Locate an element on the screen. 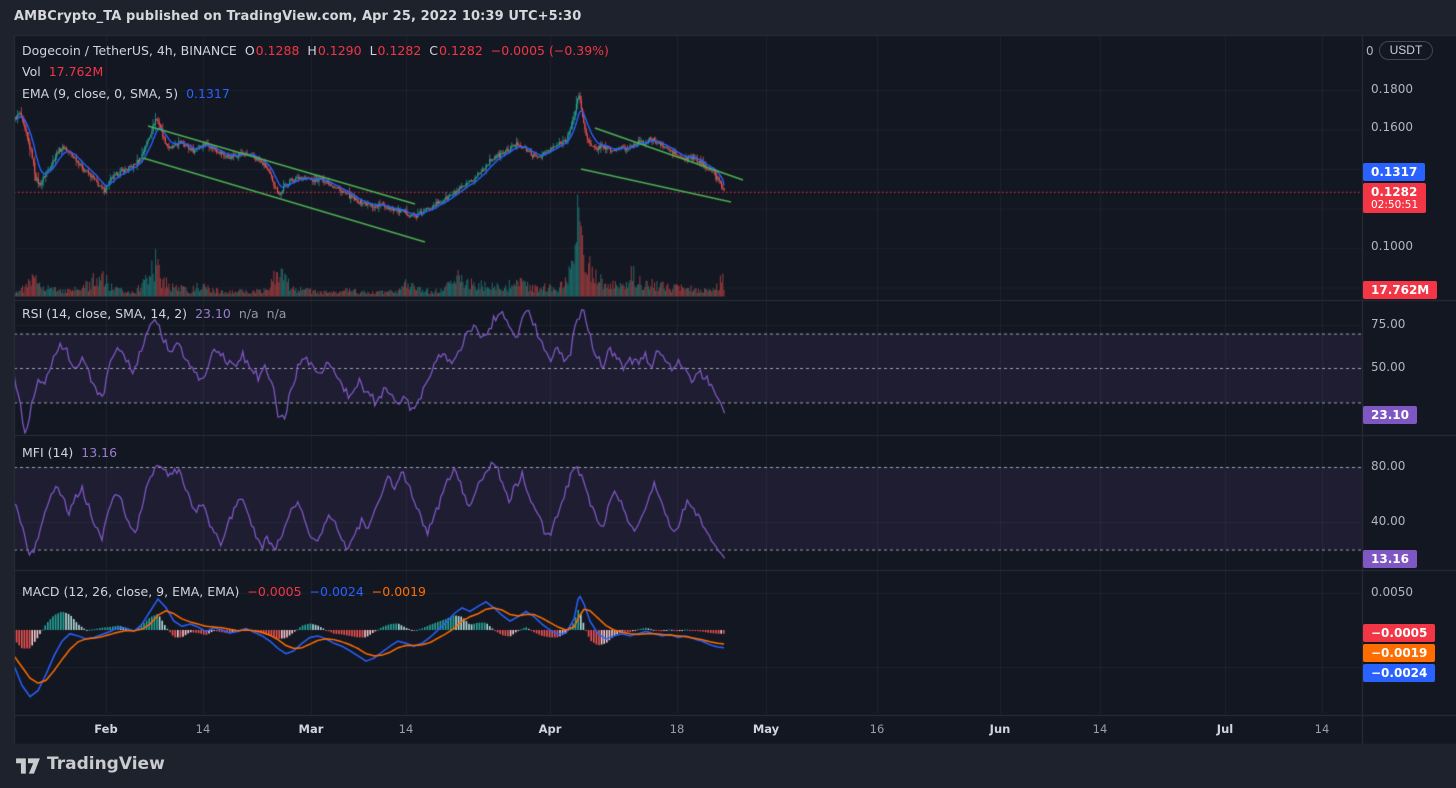  axis-price-label: 0.0050 is located at coordinates (1392, 592).